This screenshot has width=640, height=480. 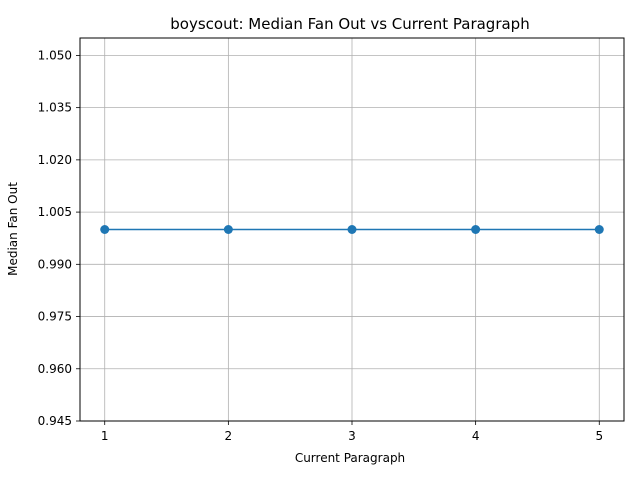 What do you see at coordinates (13, 229) in the screenshot?
I see `y-axis-label: Median Fan Out` at bounding box center [13, 229].